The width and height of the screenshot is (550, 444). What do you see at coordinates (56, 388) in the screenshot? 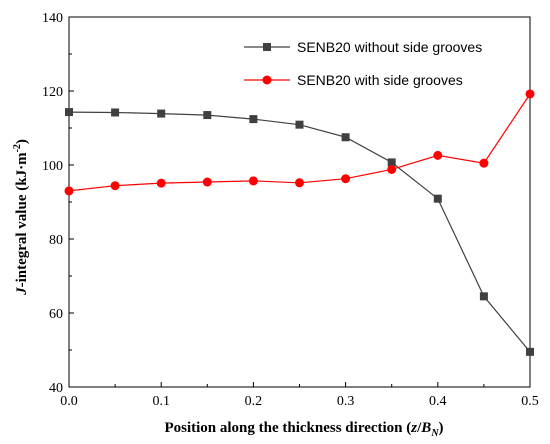
I see `y-tick-label: 40` at bounding box center [56, 388].